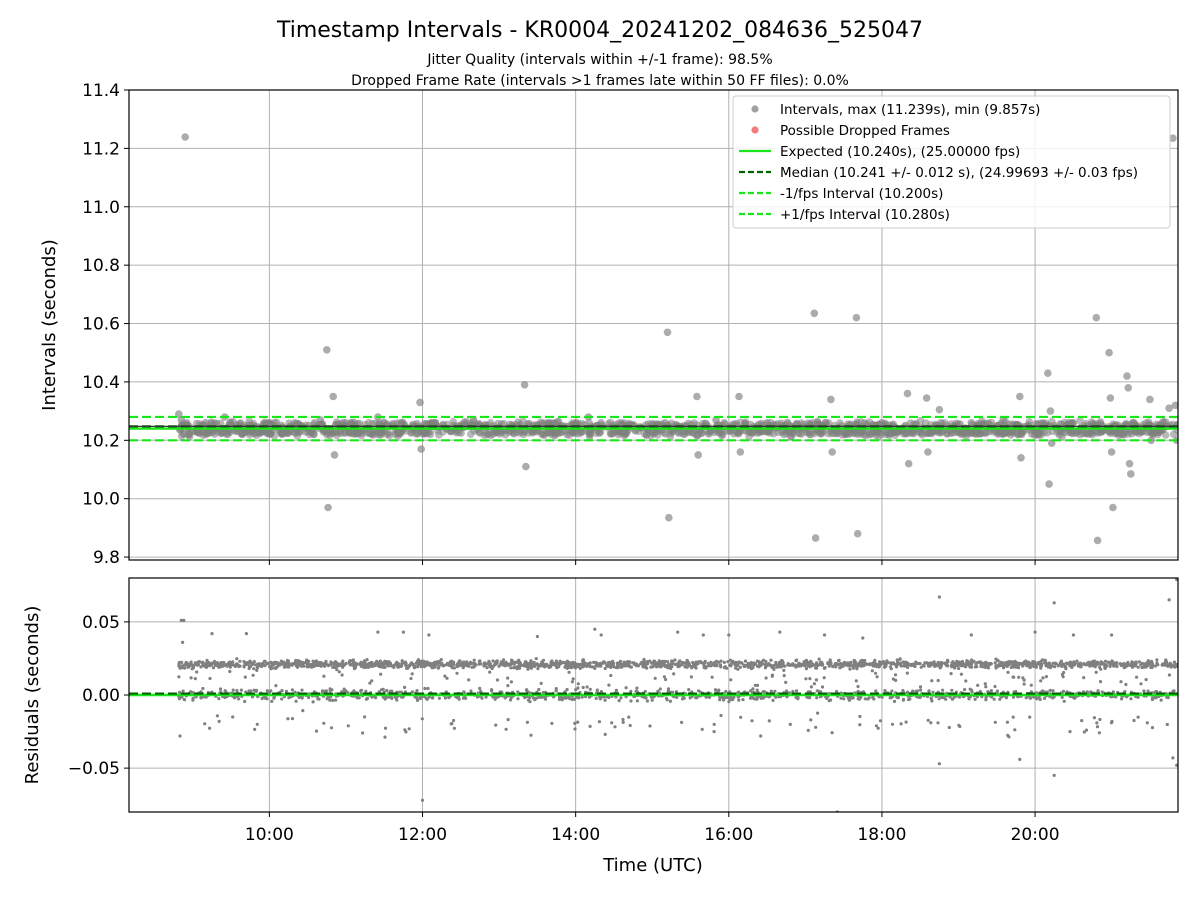 Image resolution: width=1200 pixels, height=900 pixels. Describe the element at coordinates (101, 383) in the screenshot. I see `top-y-tick-label: 10.4` at that location.